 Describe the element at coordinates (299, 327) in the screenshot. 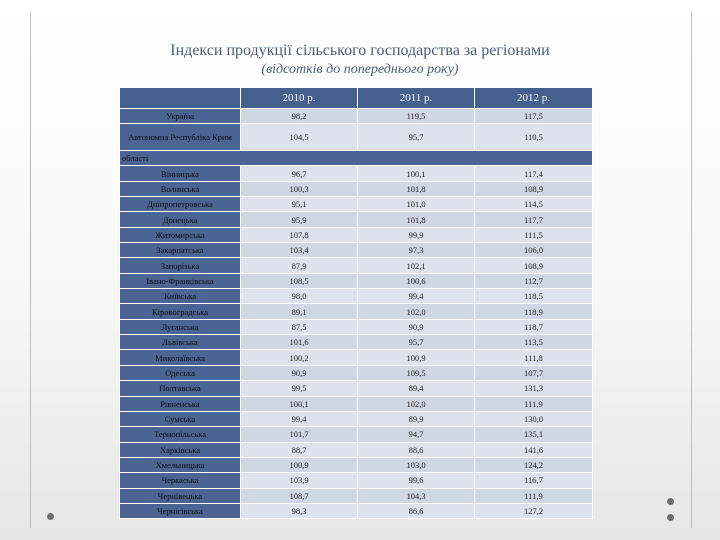

I see `index-value-cell: 87,5` at that location.